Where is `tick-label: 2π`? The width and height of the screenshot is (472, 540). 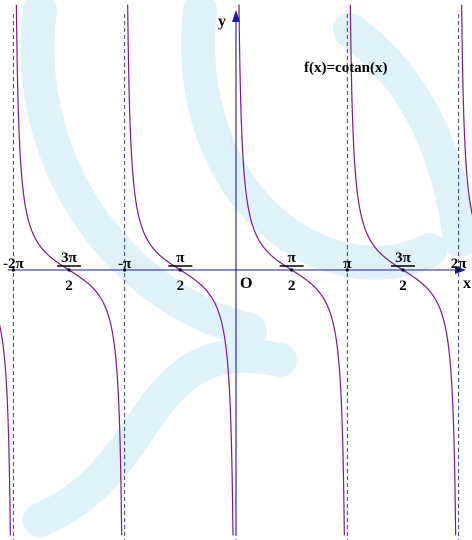
tick-label: 2π is located at coordinates (459, 264).